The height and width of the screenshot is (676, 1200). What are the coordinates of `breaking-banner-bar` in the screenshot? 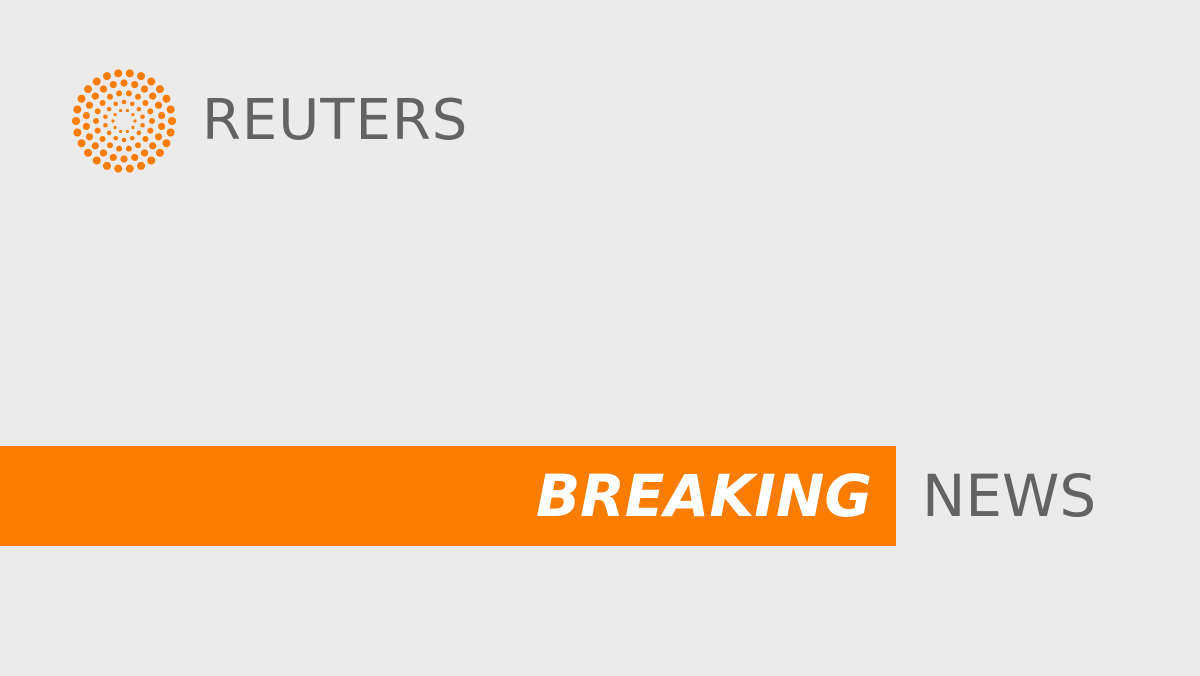 It's located at (448, 496).